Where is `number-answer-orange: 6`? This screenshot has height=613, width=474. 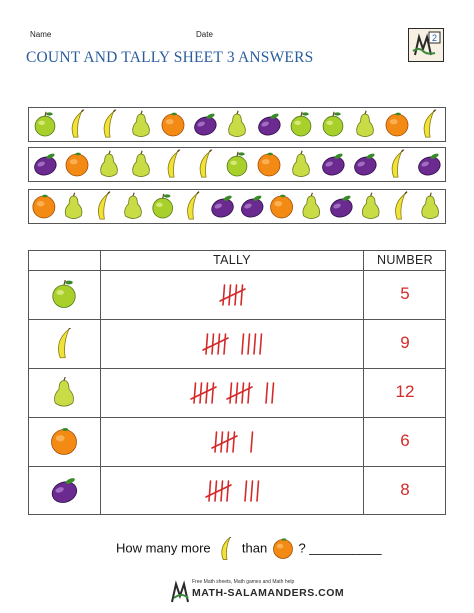 number-answer-orange: 6 is located at coordinates (405, 440).